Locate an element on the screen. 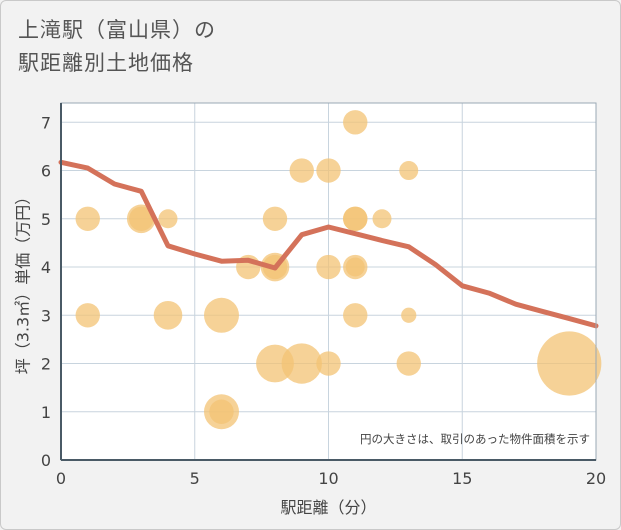 The height and width of the screenshot is (530, 621). chart-title-line2: 駅距離別土地価格 is located at coordinates (106, 63).